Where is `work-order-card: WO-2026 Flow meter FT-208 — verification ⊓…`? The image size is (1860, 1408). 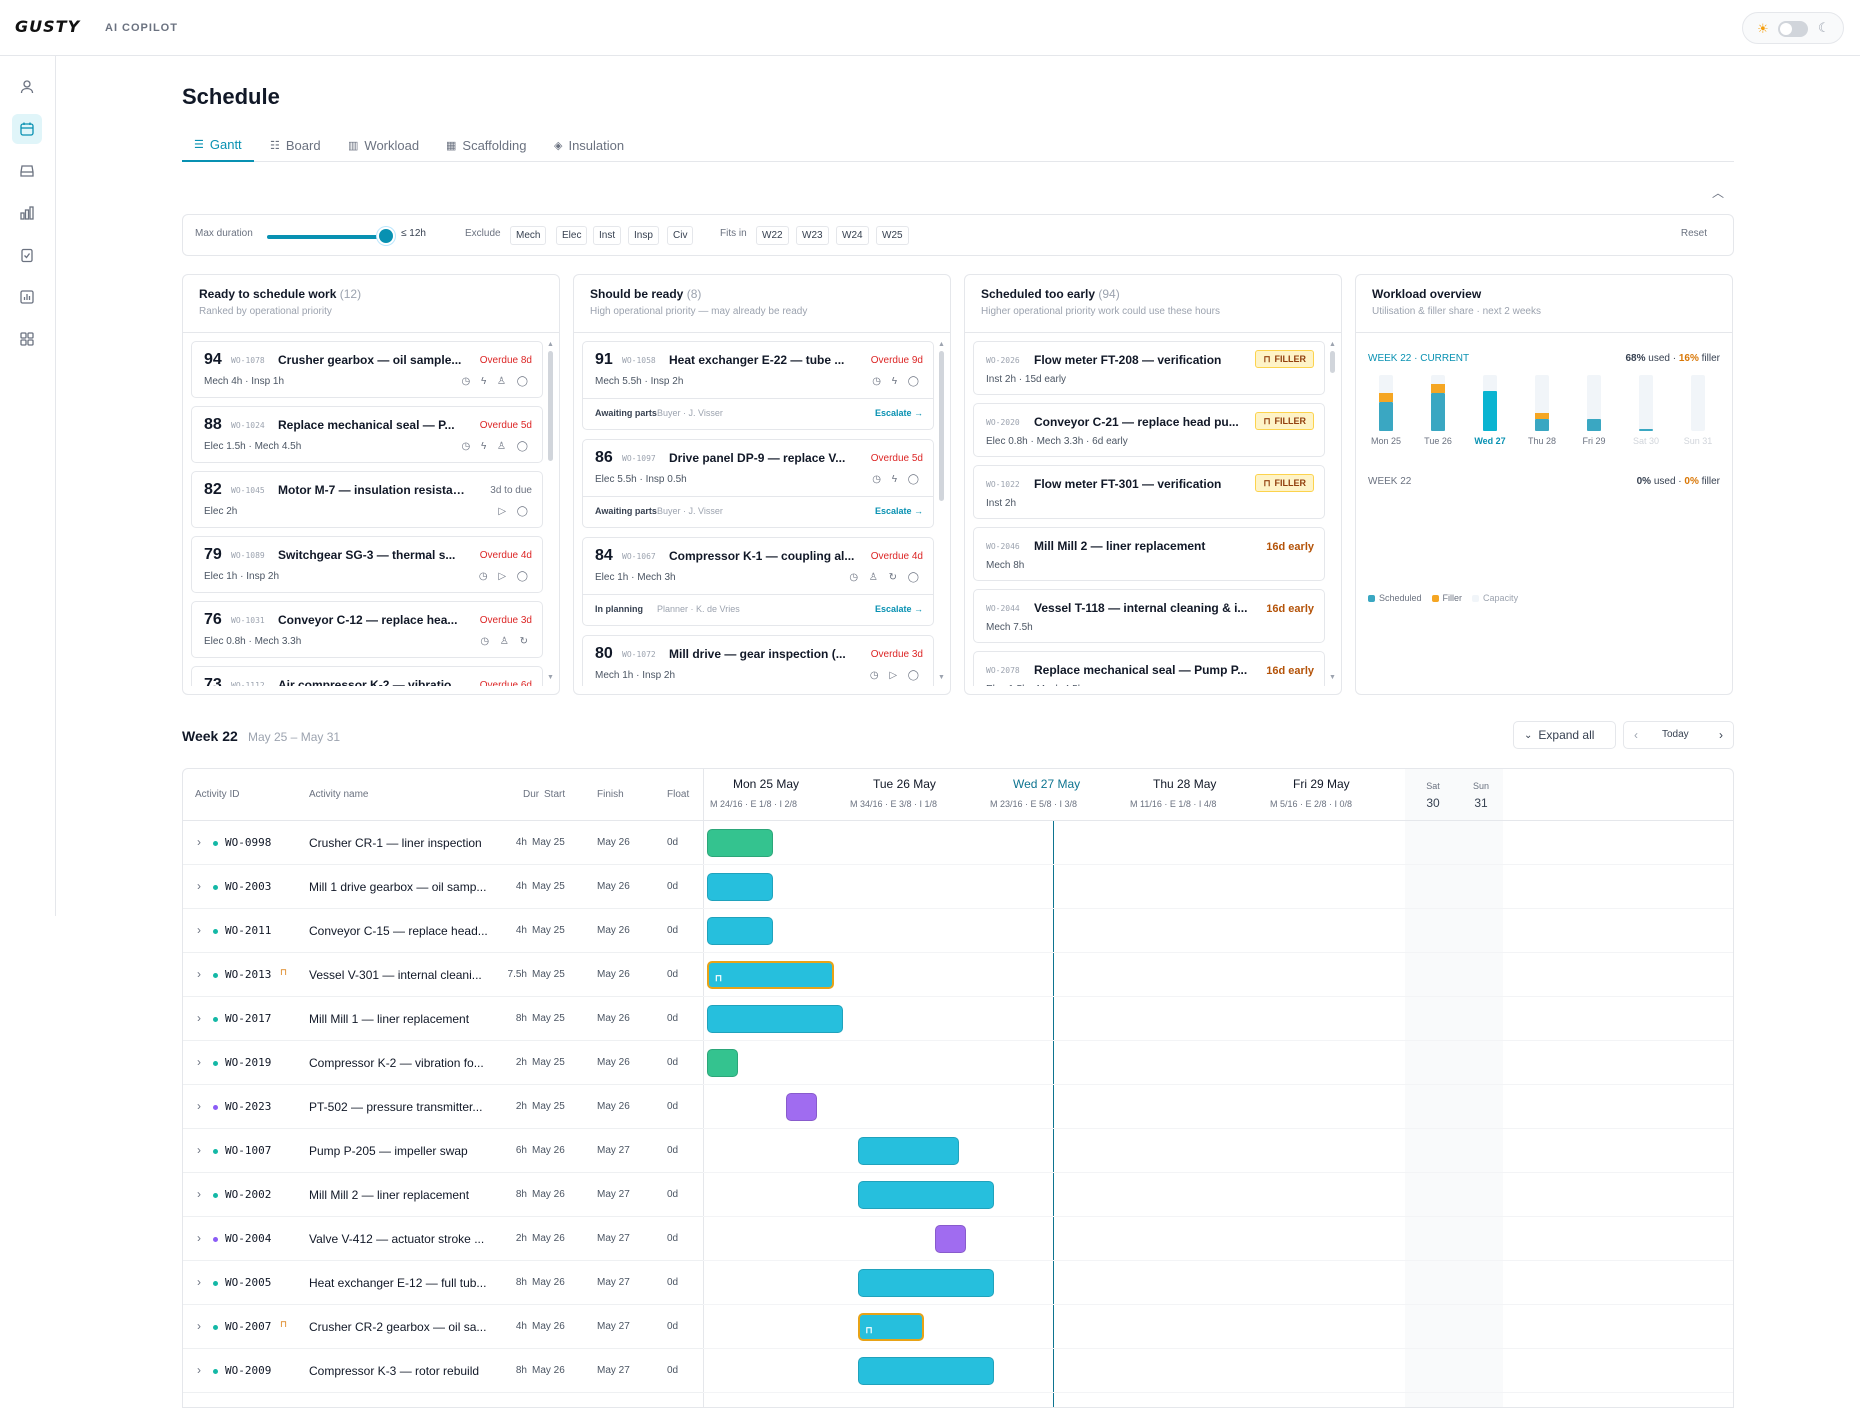
work-order-card: WO-2026 Flow meter FT-208 — verification ⊓… is located at coordinates (1149, 368).